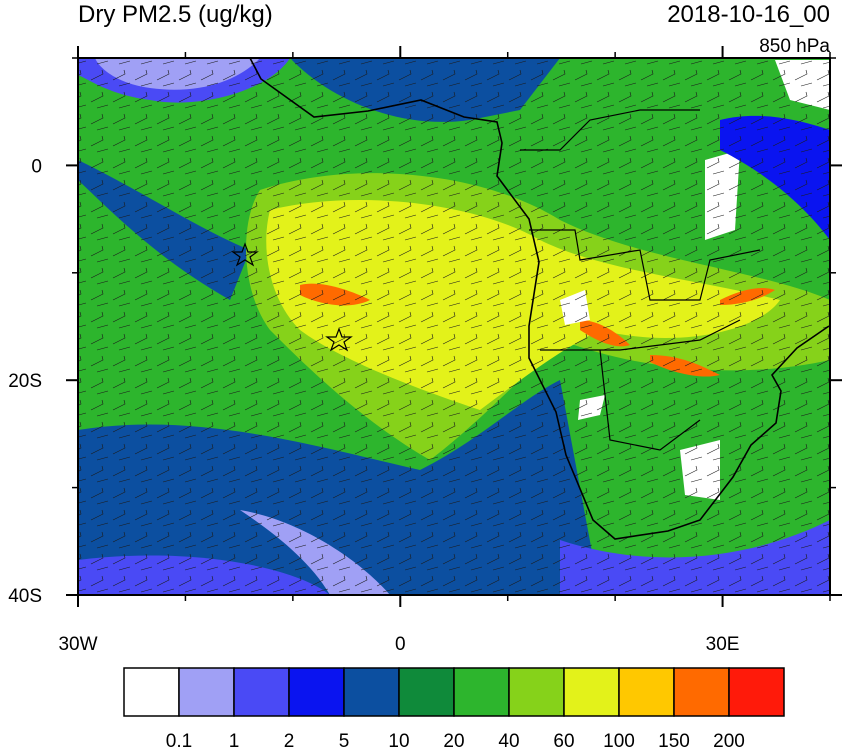 The width and height of the screenshot is (850, 755). Describe the element at coordinates (563, 740) in the screenshot. I see `colorbar-label: 60` at that location.